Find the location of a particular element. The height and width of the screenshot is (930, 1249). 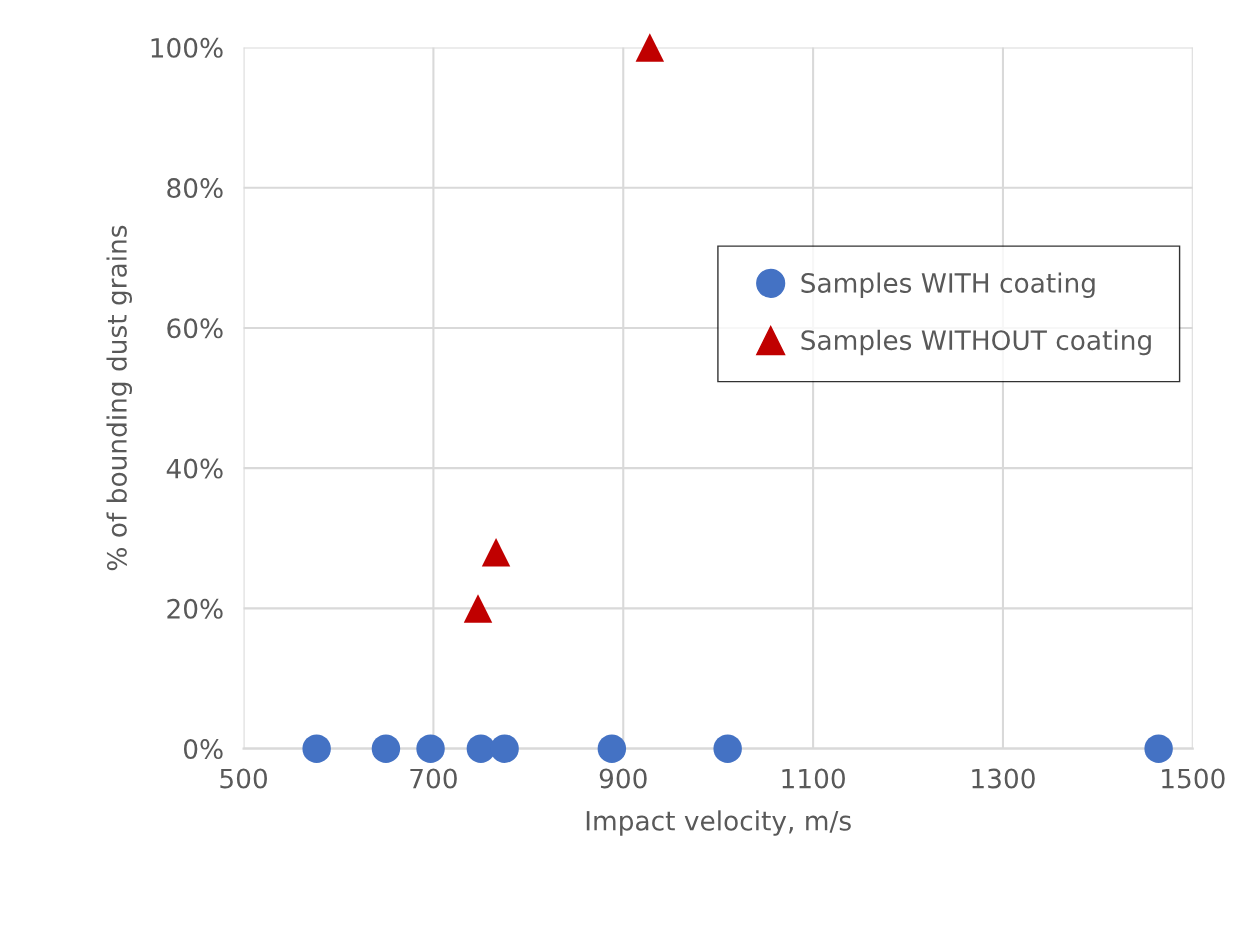

legend-label: Samples WITH coating is located at coordinates (948, 285).